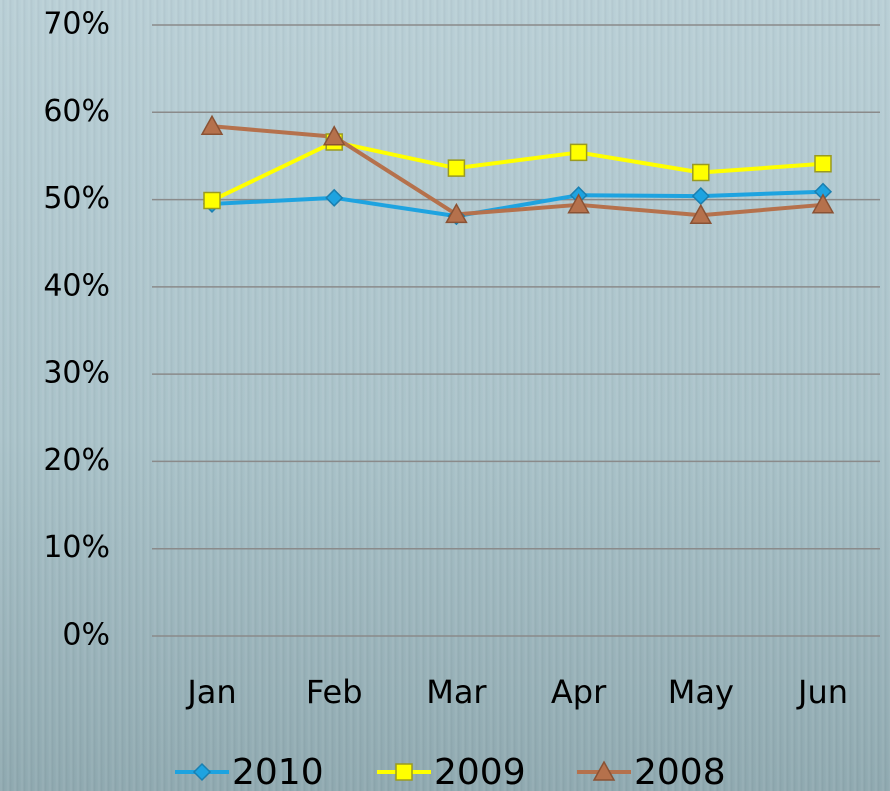 The image size is (890, 791). What do you see at coordinates (334, 692) in the screenshot?
I see `x-tick-label: Feb` at bounding box center [334, 692].